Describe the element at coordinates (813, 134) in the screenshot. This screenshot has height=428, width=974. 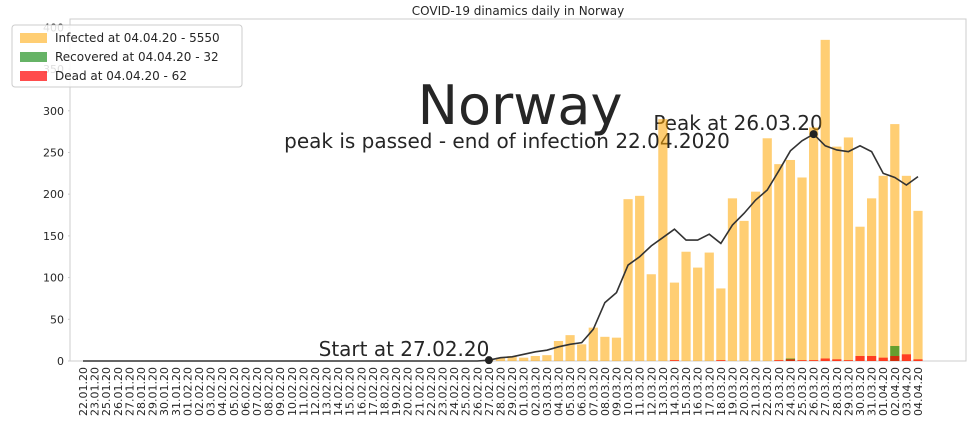
I see `point` at that location.